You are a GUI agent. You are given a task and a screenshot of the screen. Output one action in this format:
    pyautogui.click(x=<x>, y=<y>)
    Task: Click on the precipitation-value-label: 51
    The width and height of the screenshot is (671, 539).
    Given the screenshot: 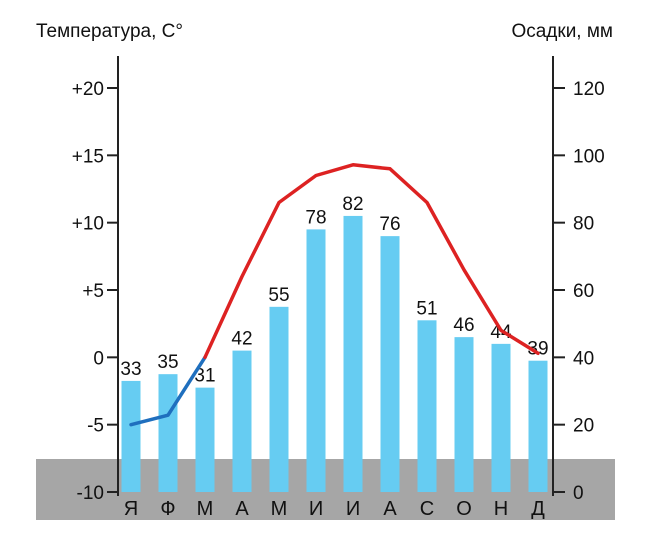 What is the action you would take?
    pyautogui.click(x=426, y=308)
    